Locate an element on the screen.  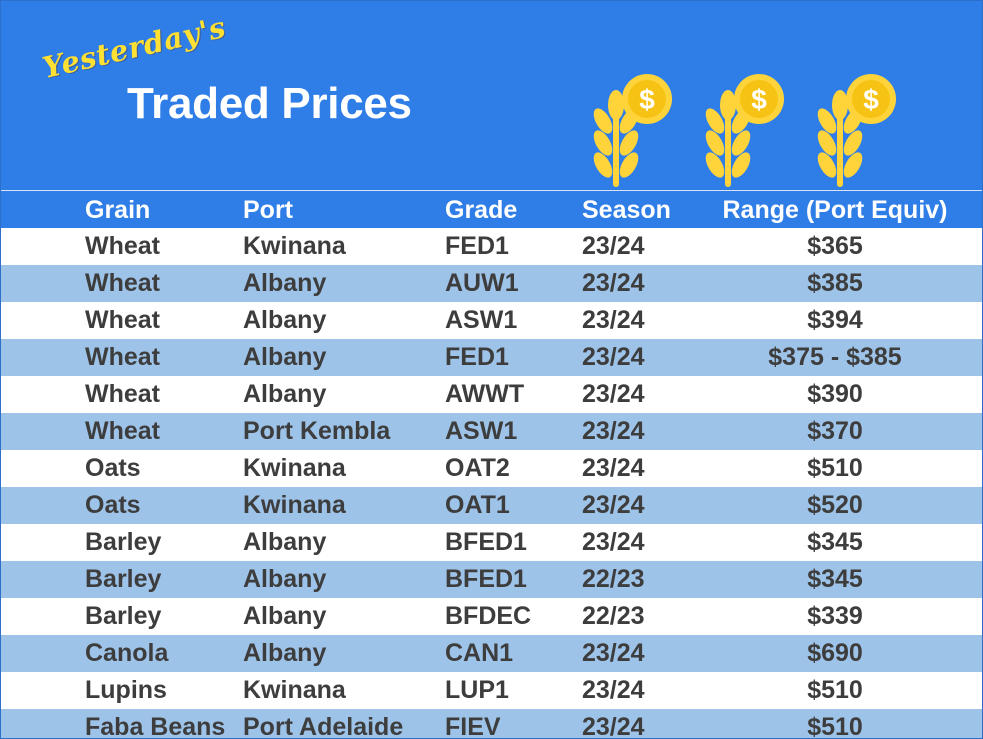
cell-range: $370 is located at coordinates (835, 431).